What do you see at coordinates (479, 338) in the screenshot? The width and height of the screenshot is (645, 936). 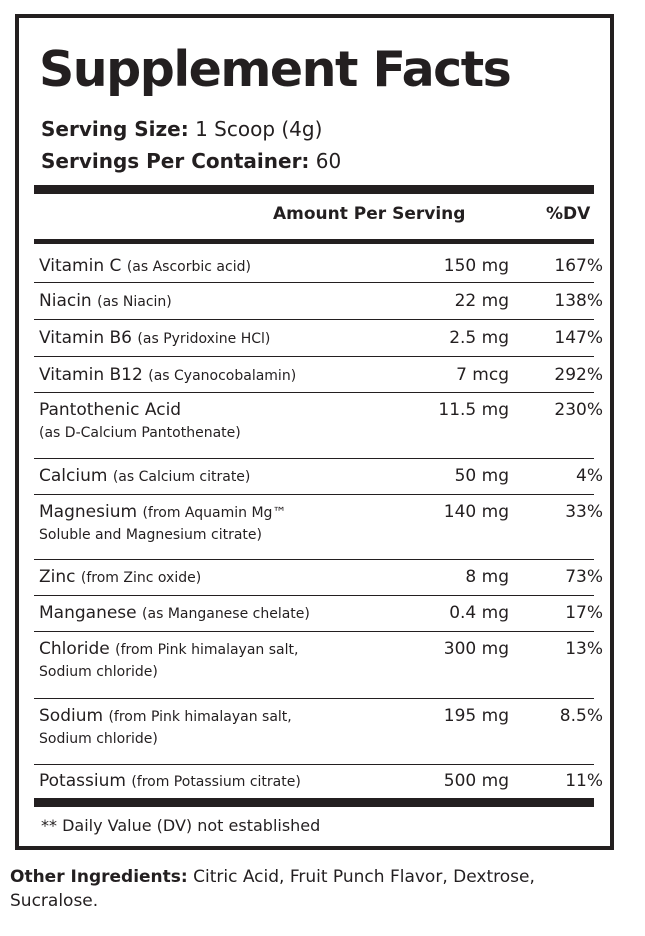 I see `nutrient-amount: 2.5 mg` at bounding box center [479, 338].